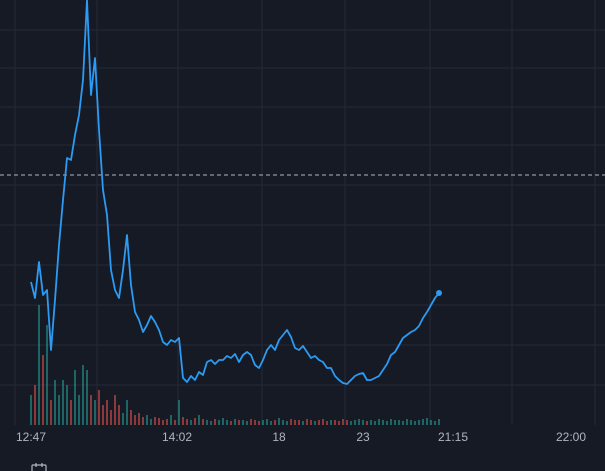  I want to click on x-tick-label: 22:00, so click(571, 437).